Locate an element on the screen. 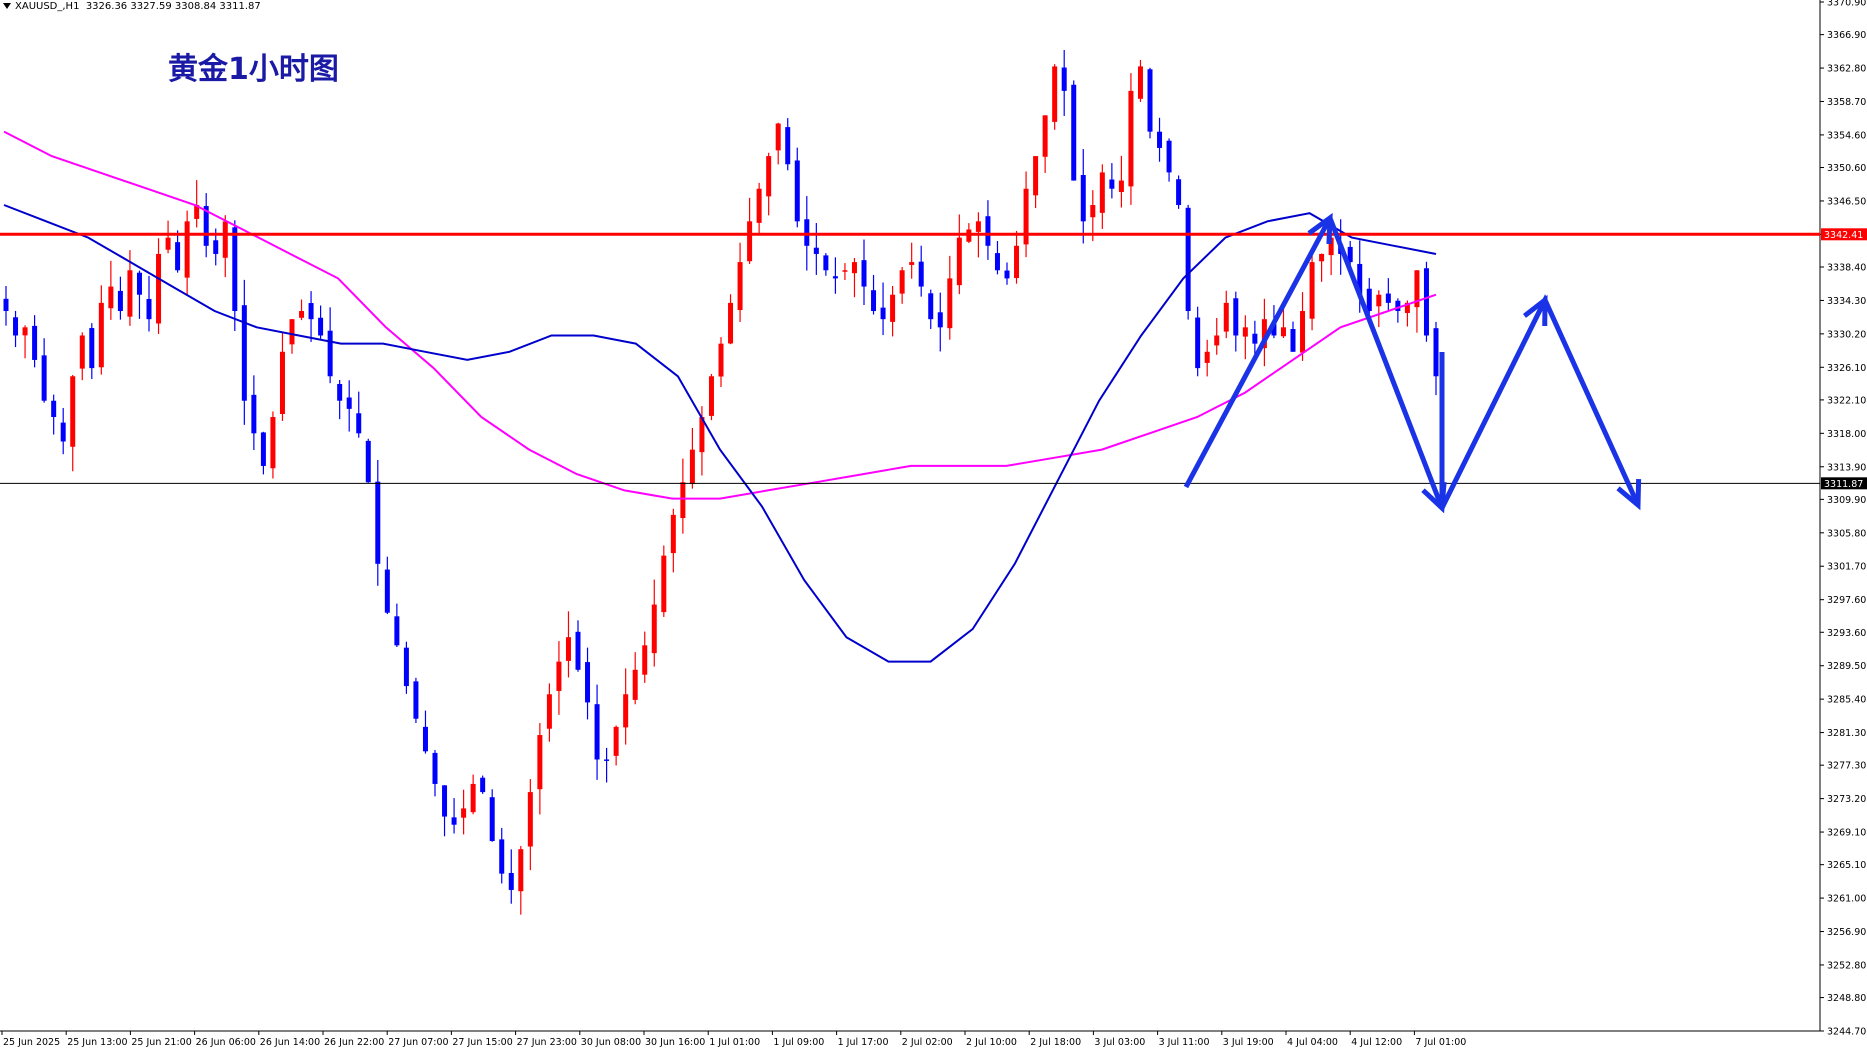 The height and width of the screenshot is (1057, 1867). x-tick-label: 25 Jun 13:00 is located at coordinates (97, 1042).